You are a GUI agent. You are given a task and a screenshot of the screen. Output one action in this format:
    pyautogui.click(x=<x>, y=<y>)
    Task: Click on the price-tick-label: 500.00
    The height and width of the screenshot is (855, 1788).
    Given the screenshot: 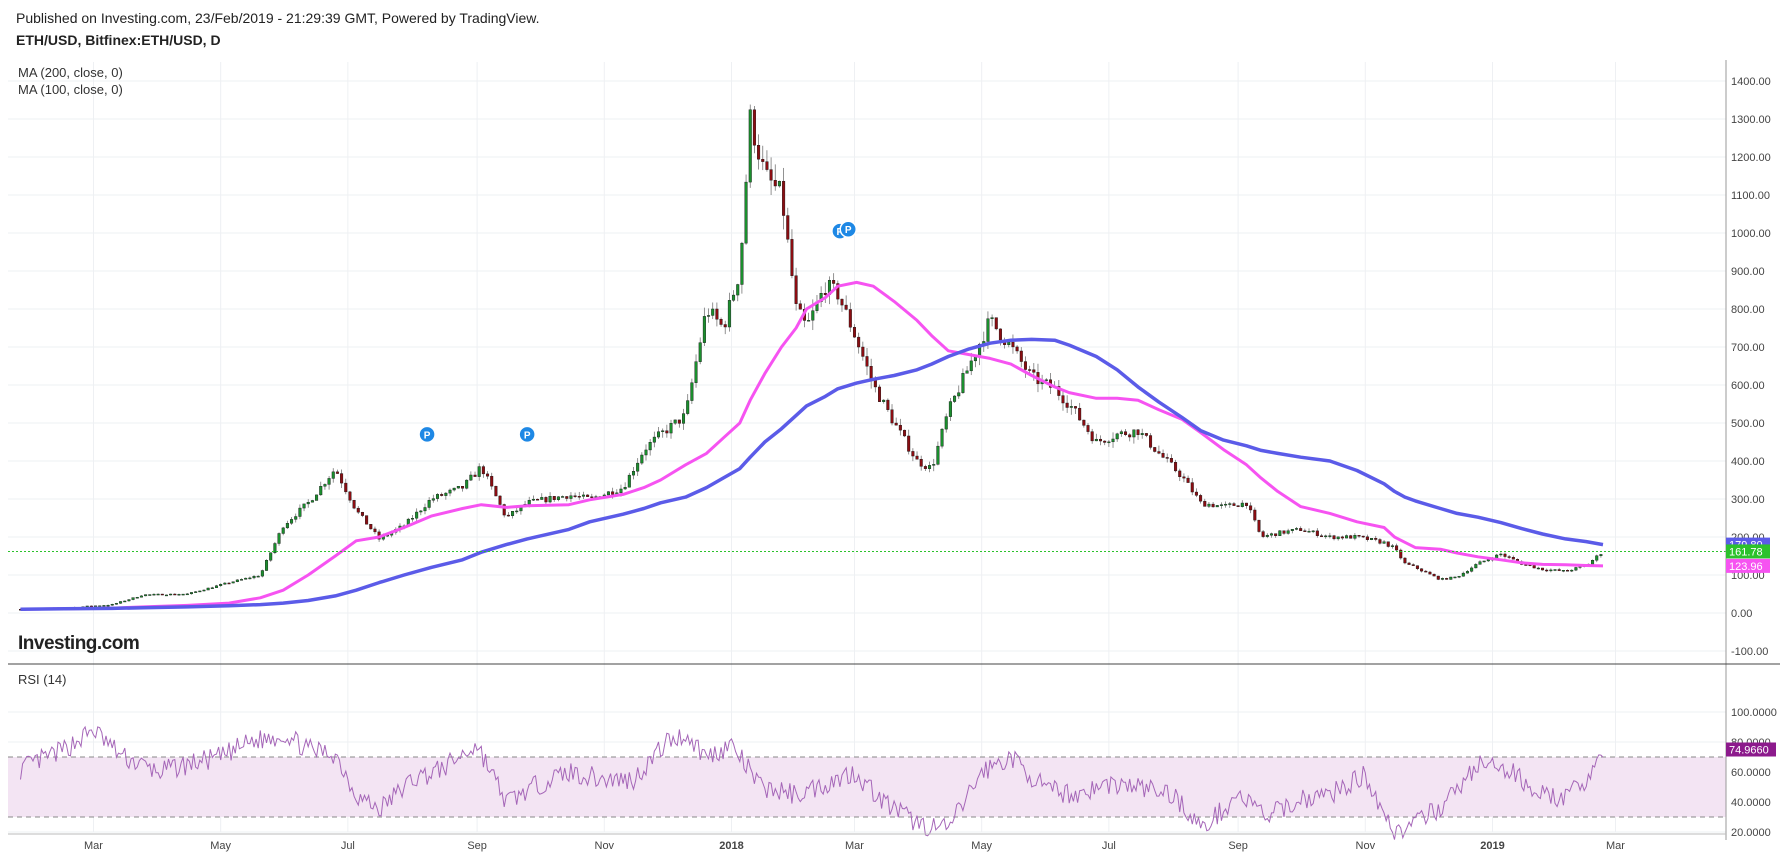 What is the action you would take?
    pyautogui.click(x=1748, y=424)
    